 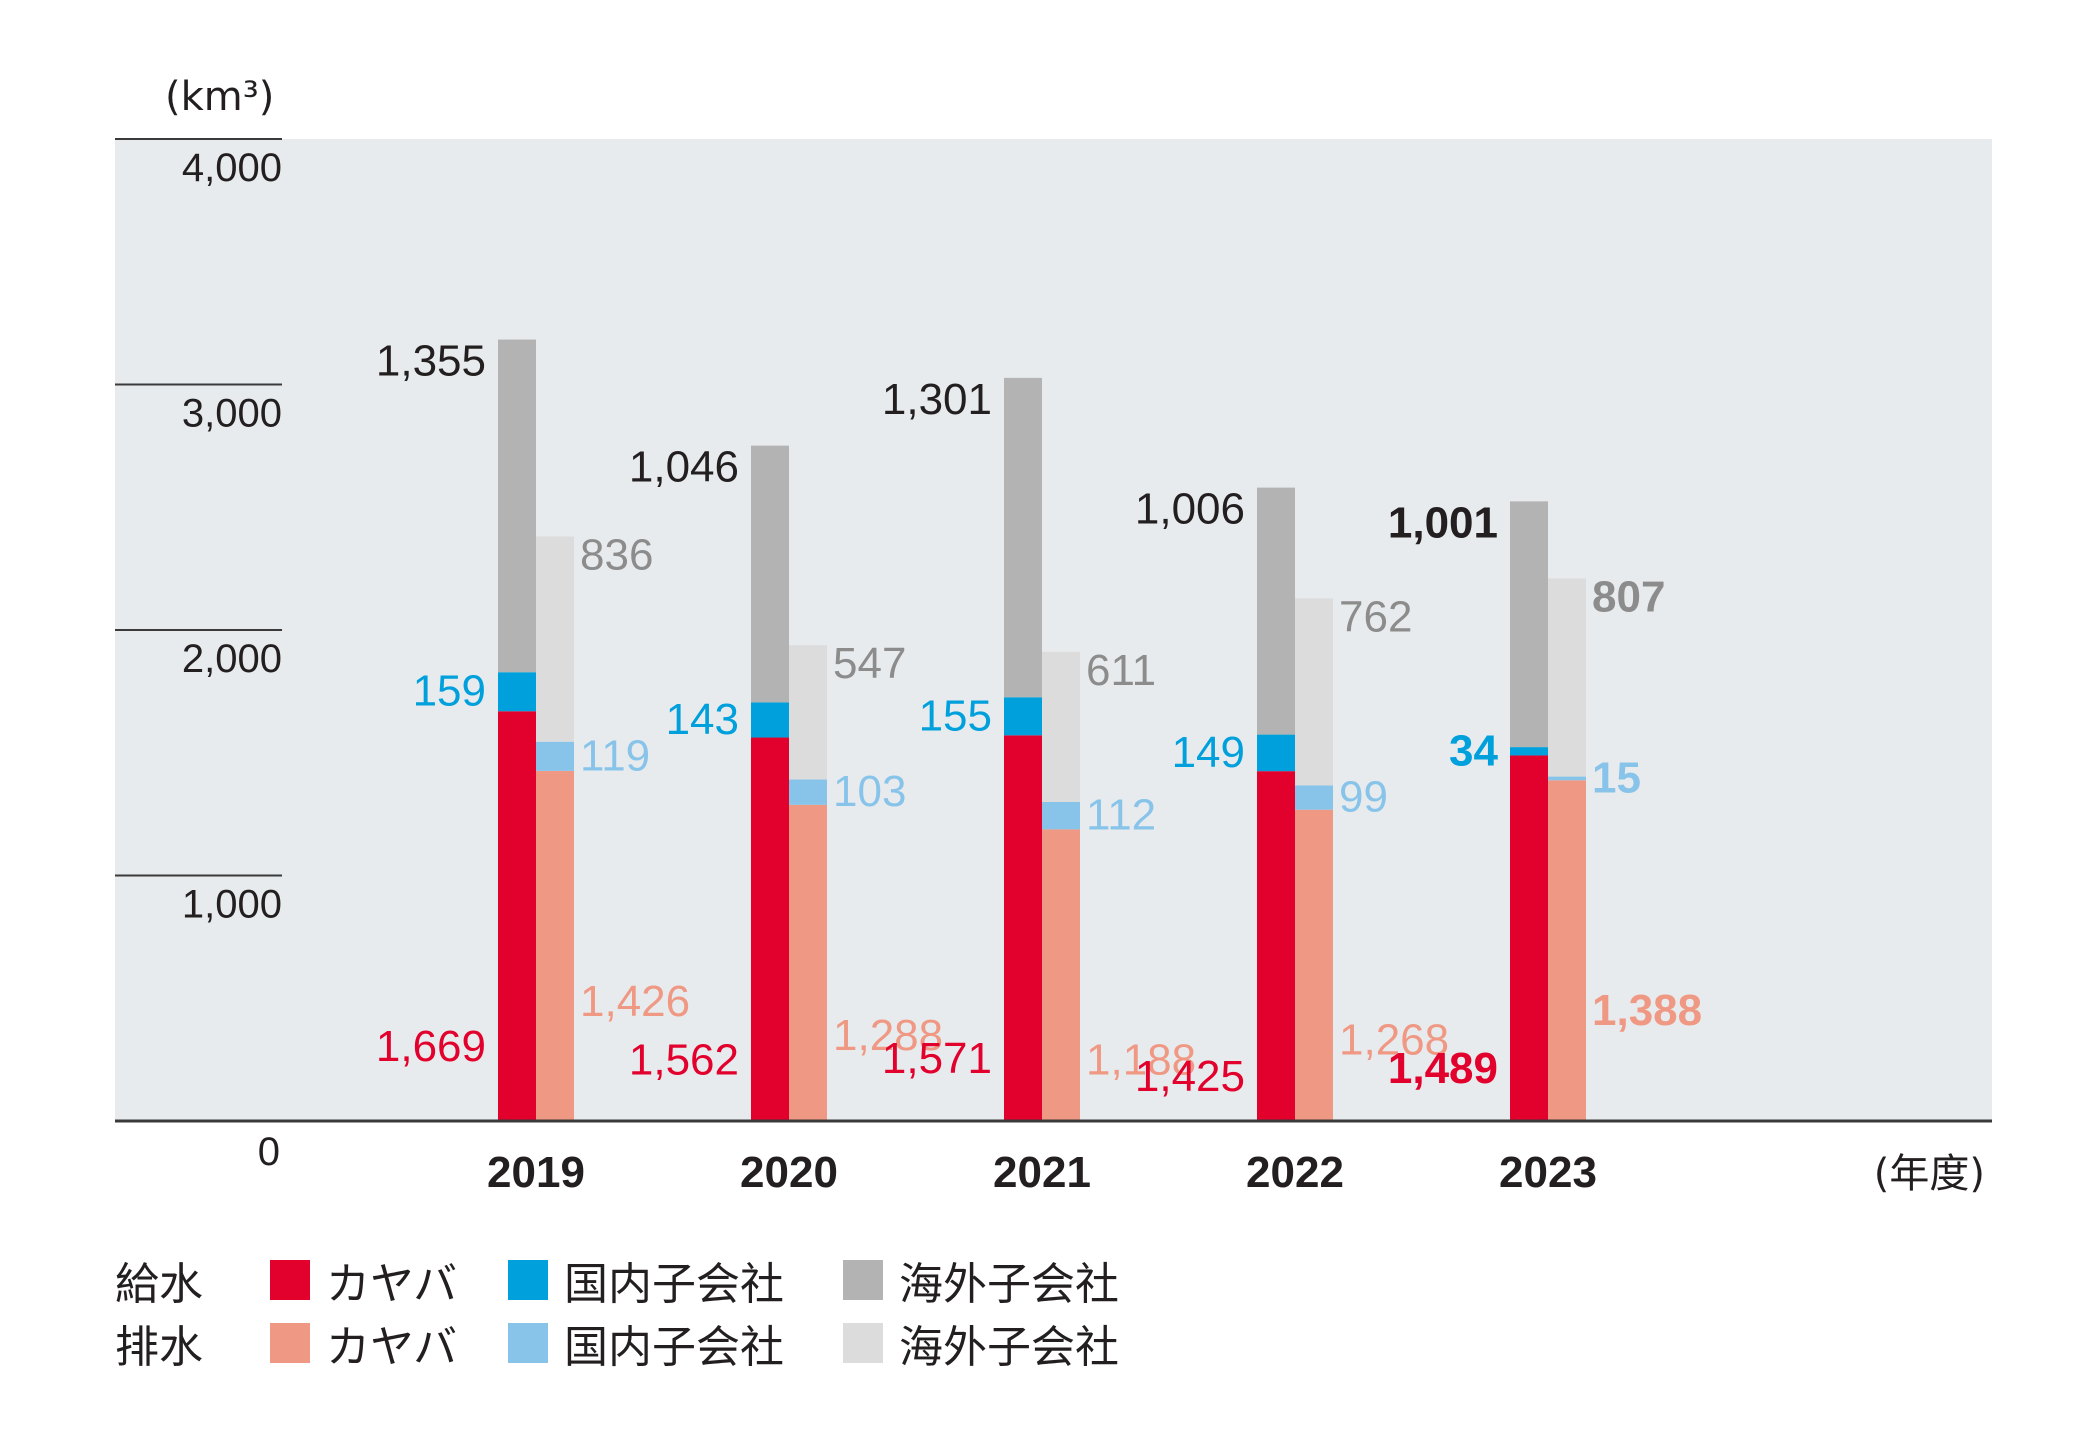 I want to click on drain-kyb-value-label: 1,188, so click(x=1141, y=1059).